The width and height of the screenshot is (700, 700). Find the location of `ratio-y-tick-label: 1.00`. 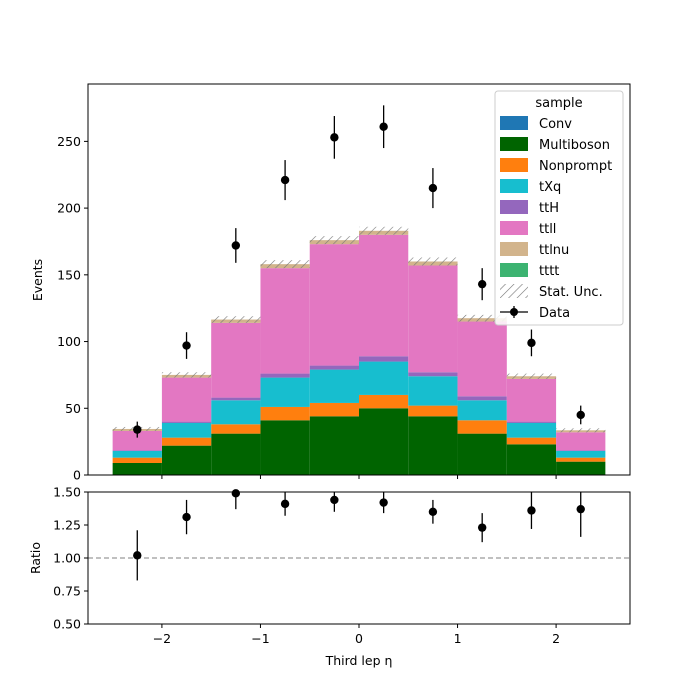

ratio-y-tick-label: 1.00 is located at coordinates (67, 558).